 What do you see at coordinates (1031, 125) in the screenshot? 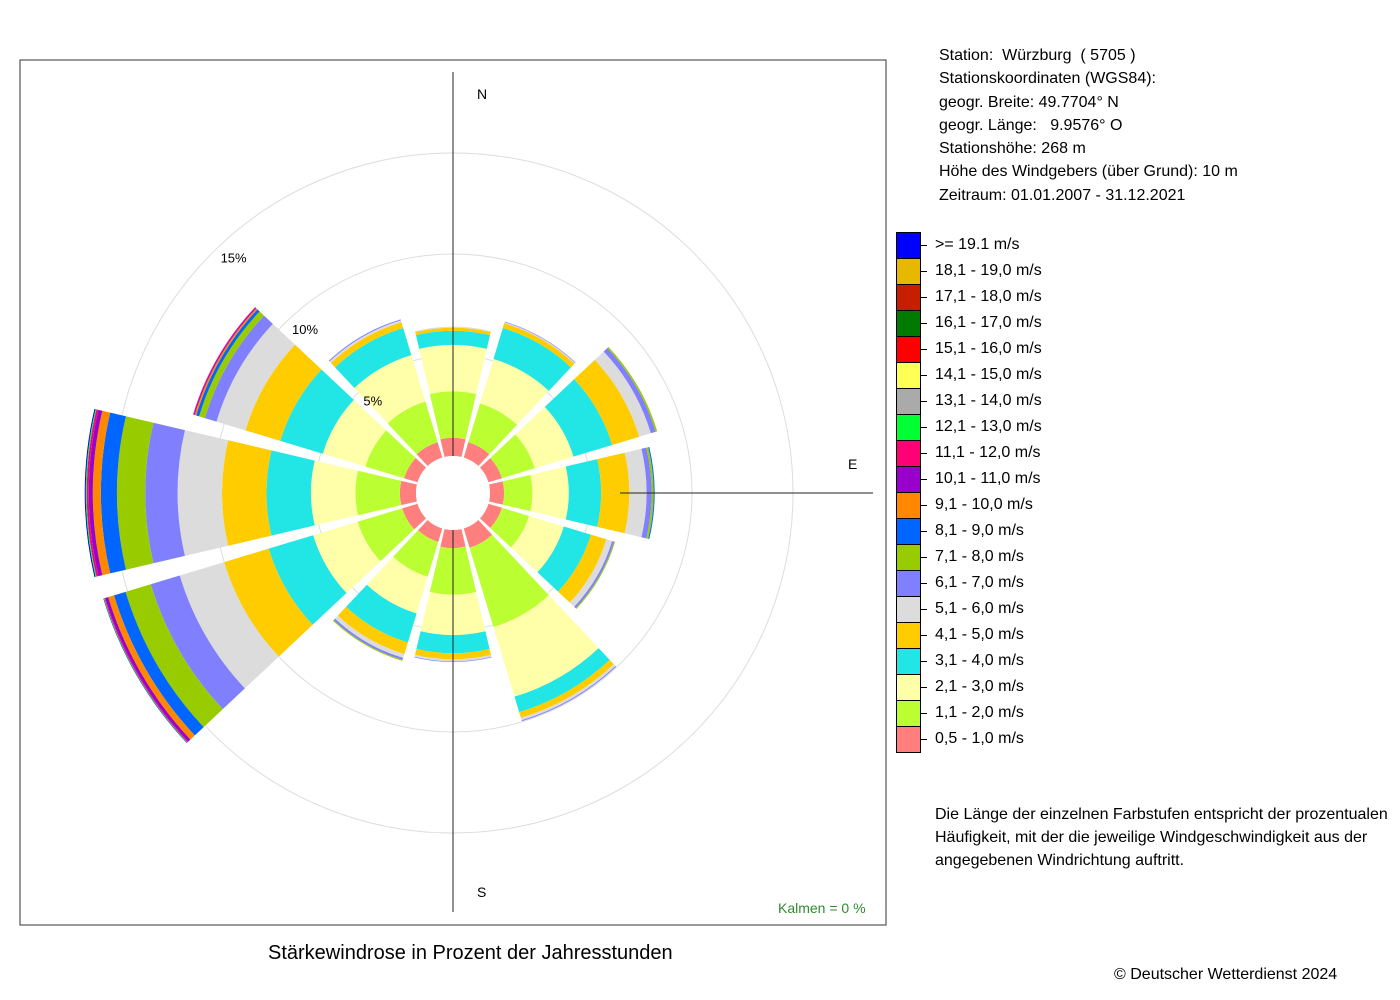
I see `station-info-line: geogr. Länge: 9.9576° O` at bounding box center [1031, 125].